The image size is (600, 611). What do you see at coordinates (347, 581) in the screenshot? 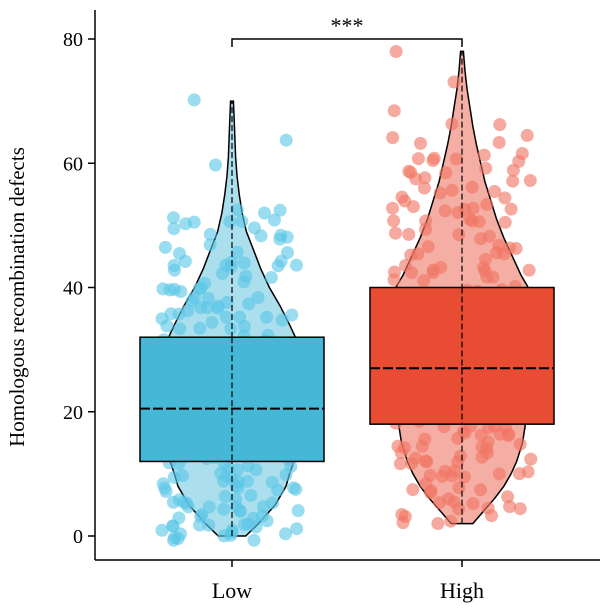
I see `x-axis: Low High` at bounding box center [347, 581].